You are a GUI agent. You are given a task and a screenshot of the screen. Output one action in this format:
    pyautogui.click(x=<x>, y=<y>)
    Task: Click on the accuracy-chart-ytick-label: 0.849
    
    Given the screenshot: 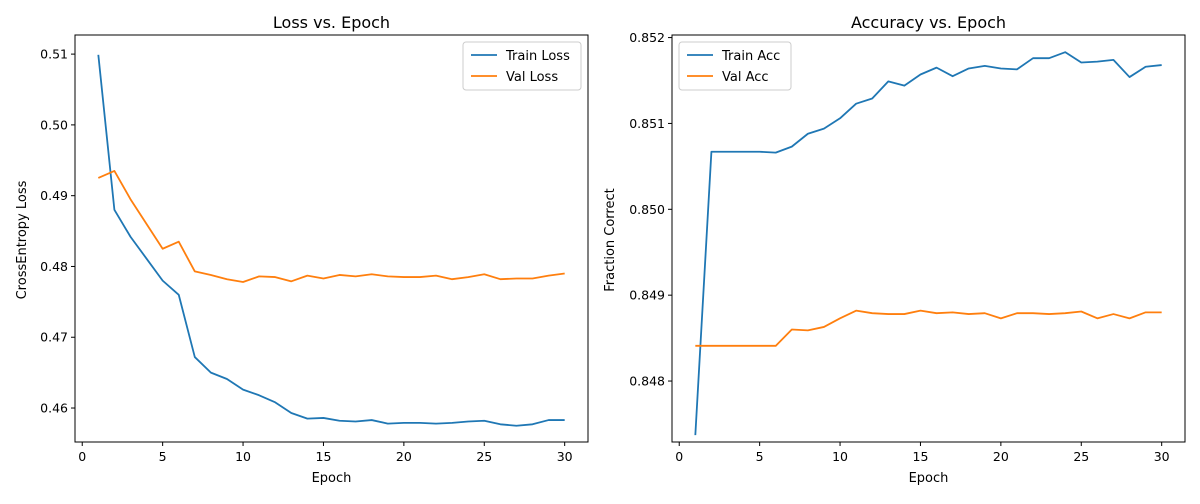 What is the action you would take?
    pyautogui.click(x=647, y=295)
    